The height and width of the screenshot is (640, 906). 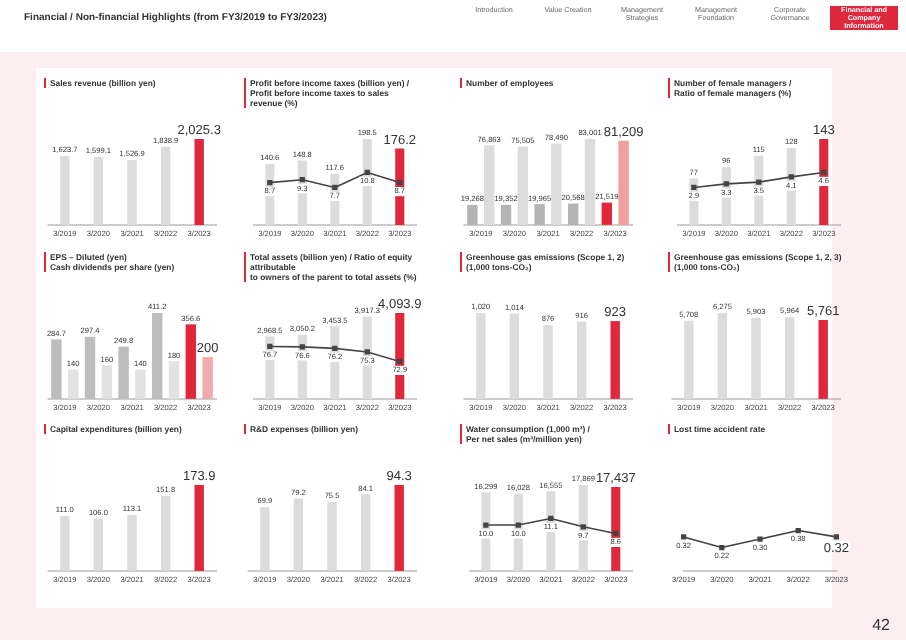 What do you see at coordinates (881, 625) in the screenshot?
I see `text: 42` at bounding box center [881, 625].